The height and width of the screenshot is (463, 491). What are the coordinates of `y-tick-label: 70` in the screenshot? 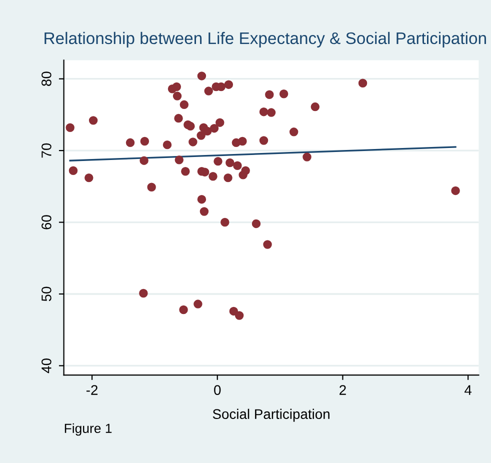 It's located at (47, 150).